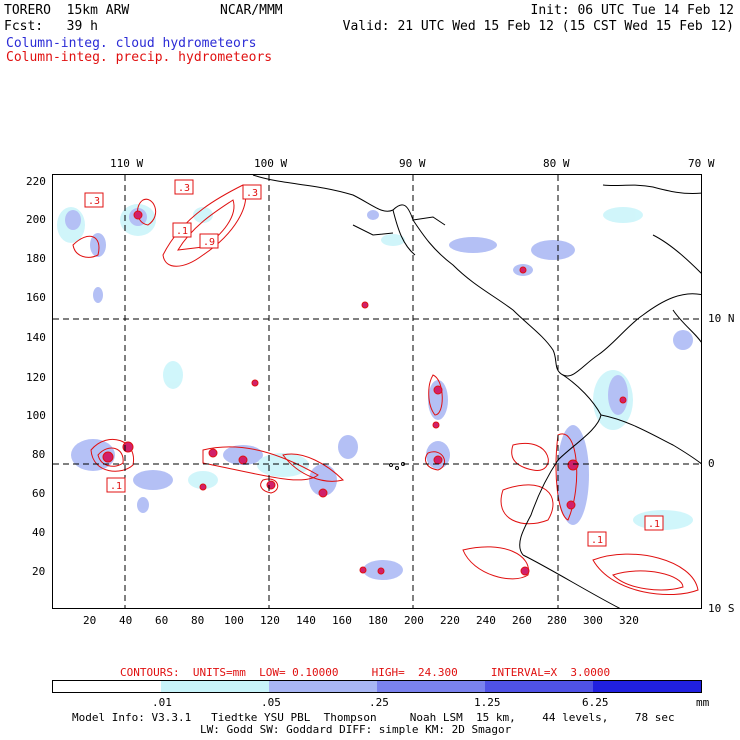  What do you see at coordinates (251, 10) in the screenshot?
I see `org-label: NCAR/MMM` at bounding box center [251, 10].